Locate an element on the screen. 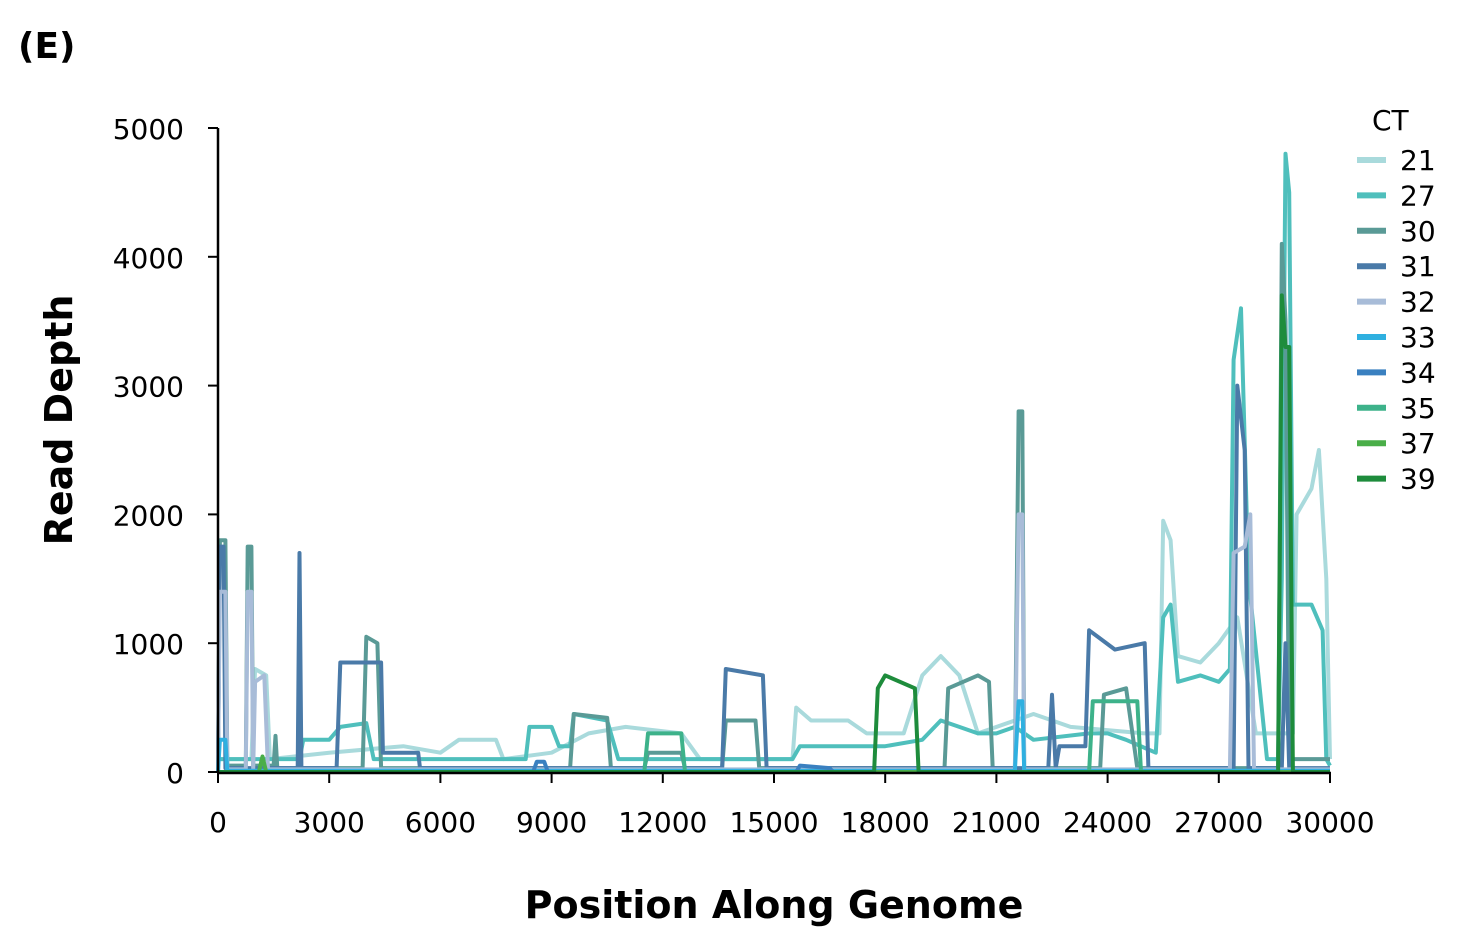 This screenshot has width=1459, height=934. x-tick-label: 21000 is located at coordinates (996, 822).